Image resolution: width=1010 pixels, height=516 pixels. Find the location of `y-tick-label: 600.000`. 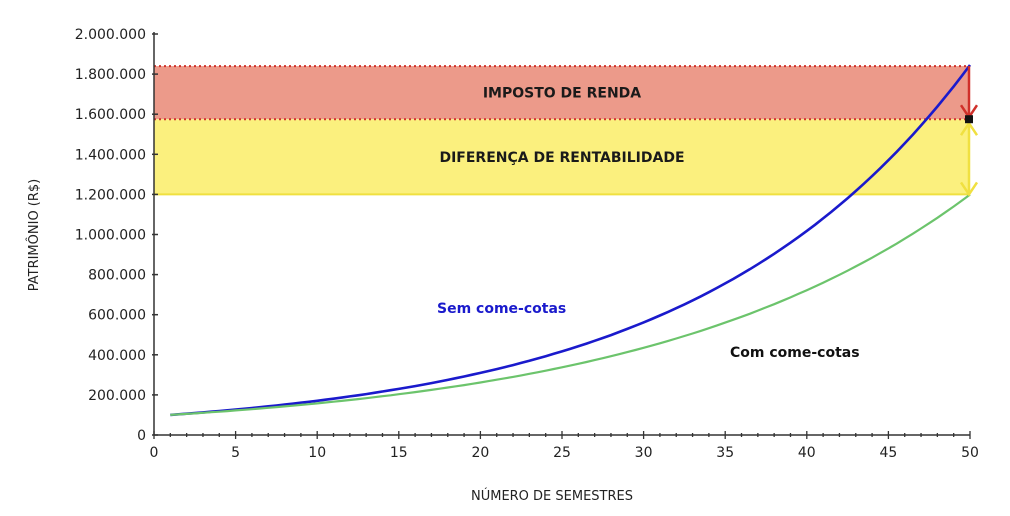

y-tick-label: 600.000 is located at coordinates (117, 316).